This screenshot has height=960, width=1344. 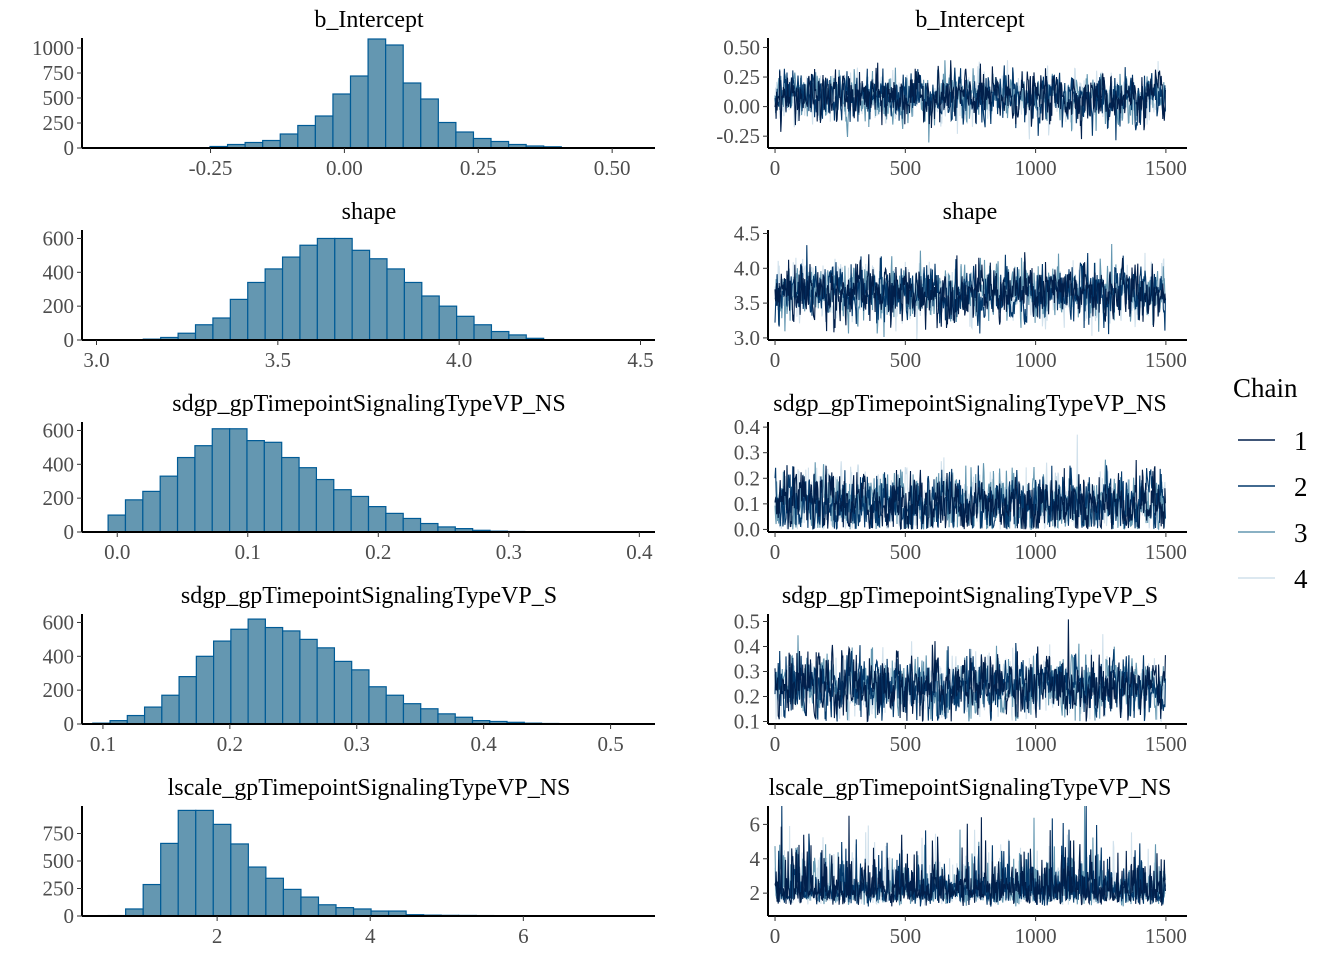 What do you see at coordinates (1301, 533) in the screenshot?
I see `legend-label: 3` at bounding box center [1301, 533].